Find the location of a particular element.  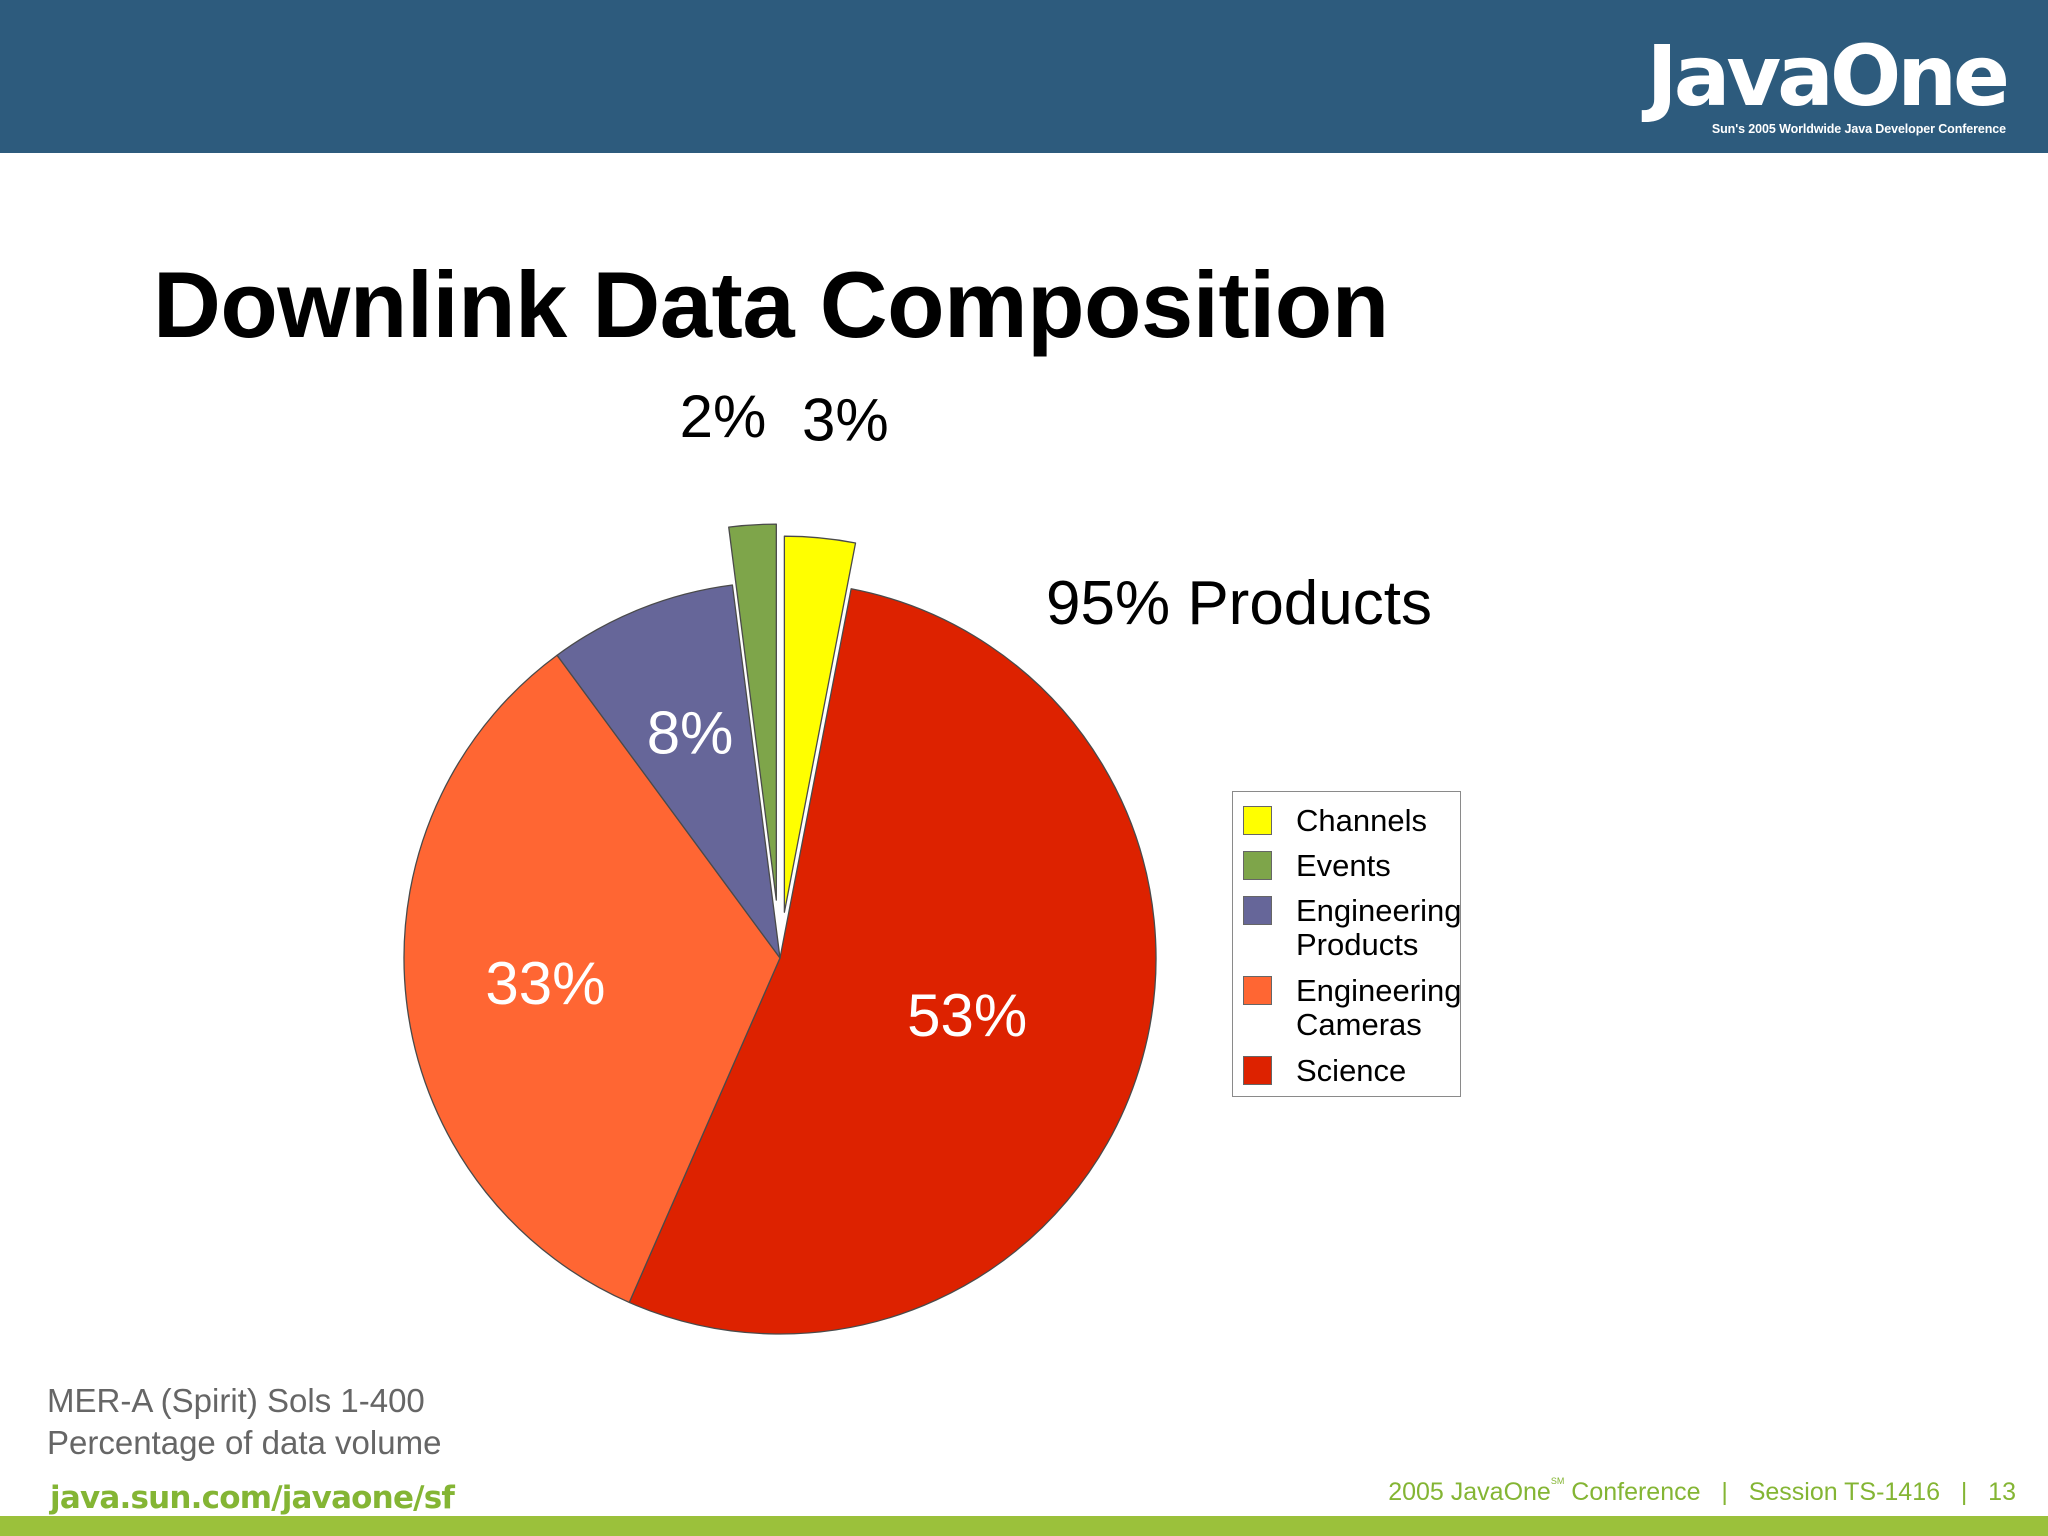

pie-label-engineering-products: 8% is located at coordinates (690, 732).